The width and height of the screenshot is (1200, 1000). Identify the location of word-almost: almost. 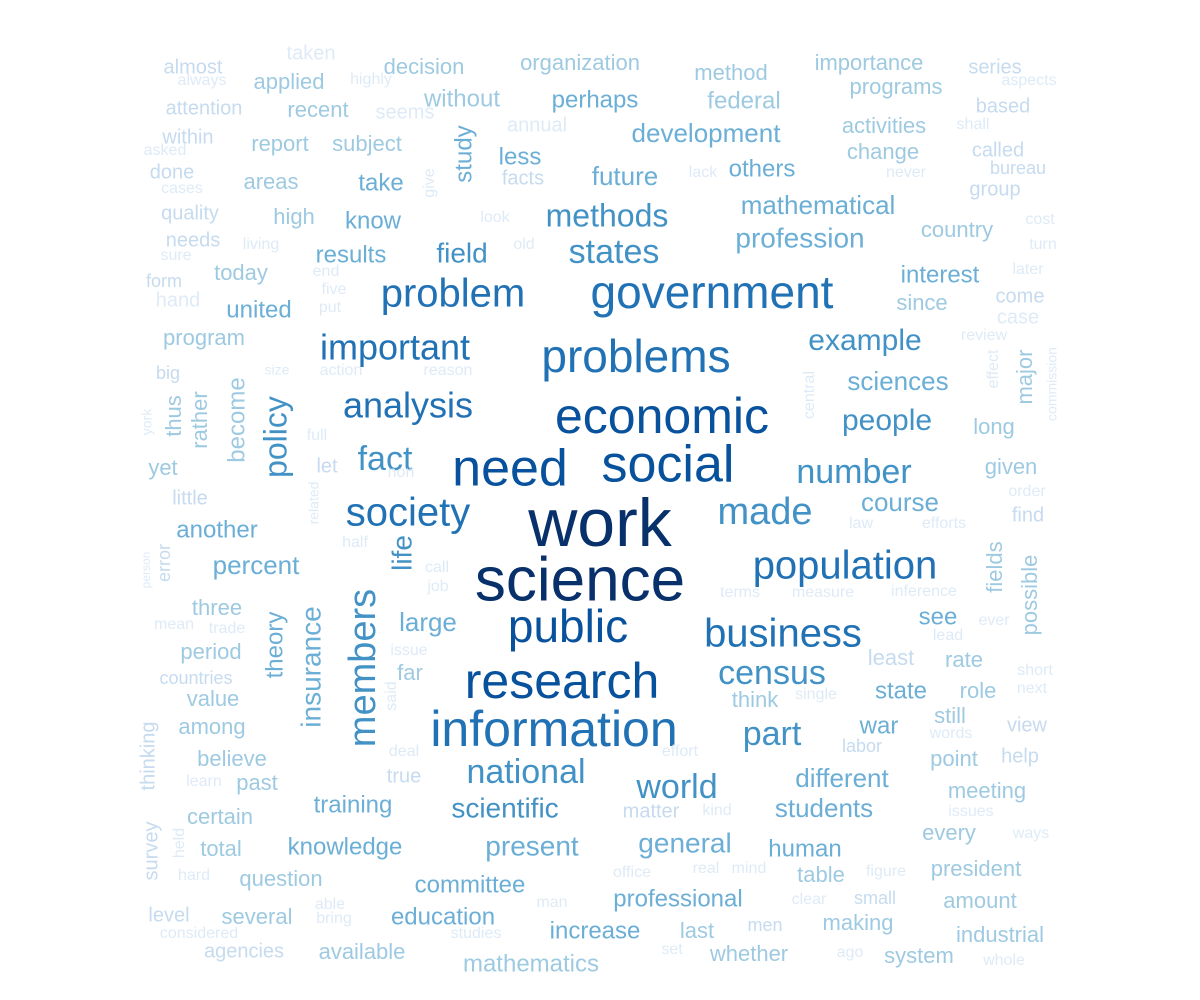
(193, 67).